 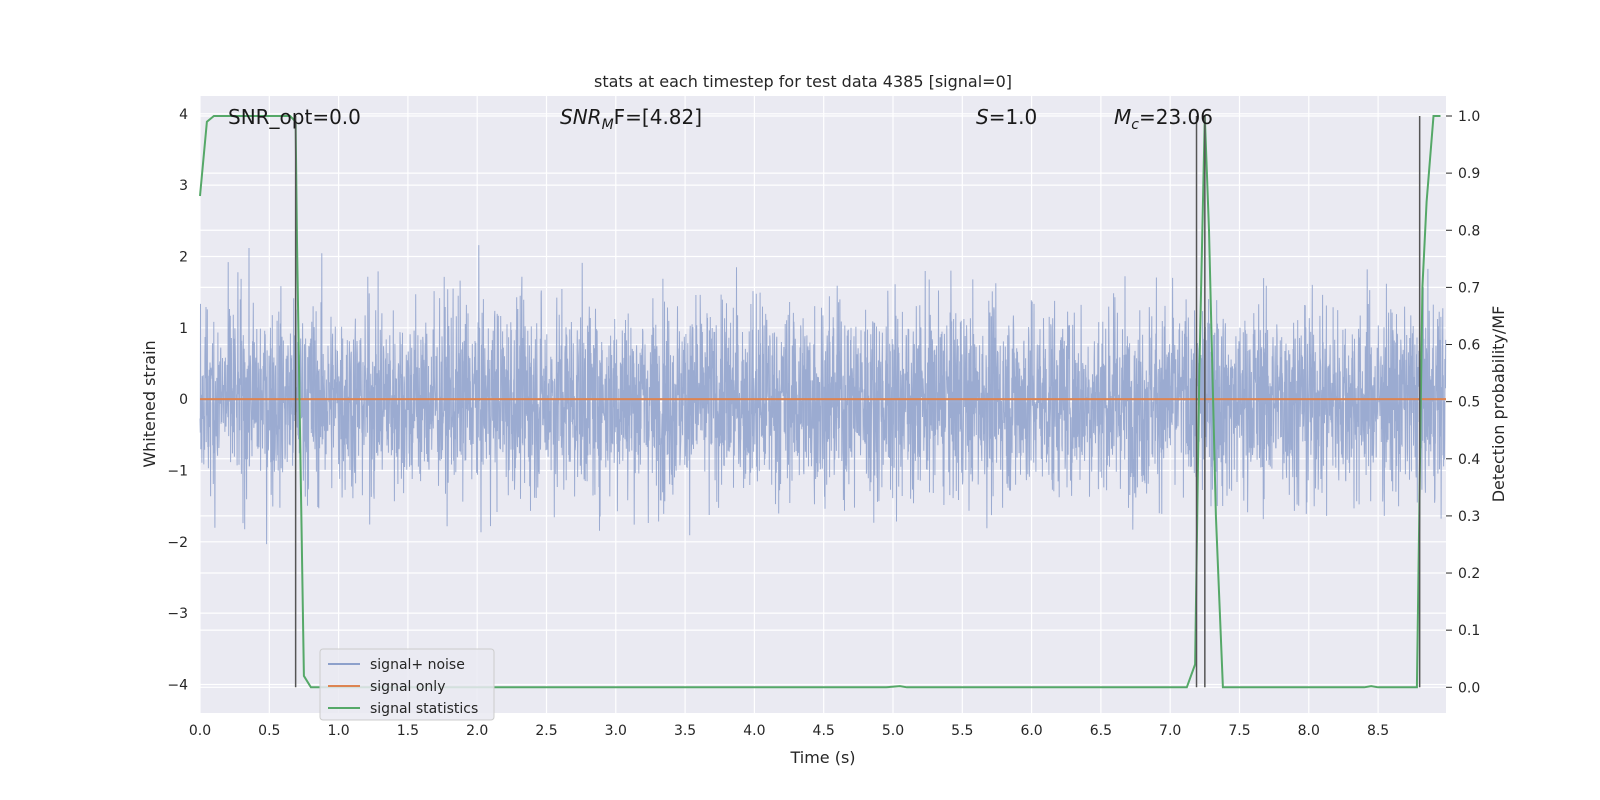 I want to click on y-axis-label: Whitened strain, so click(x=149, y=403).